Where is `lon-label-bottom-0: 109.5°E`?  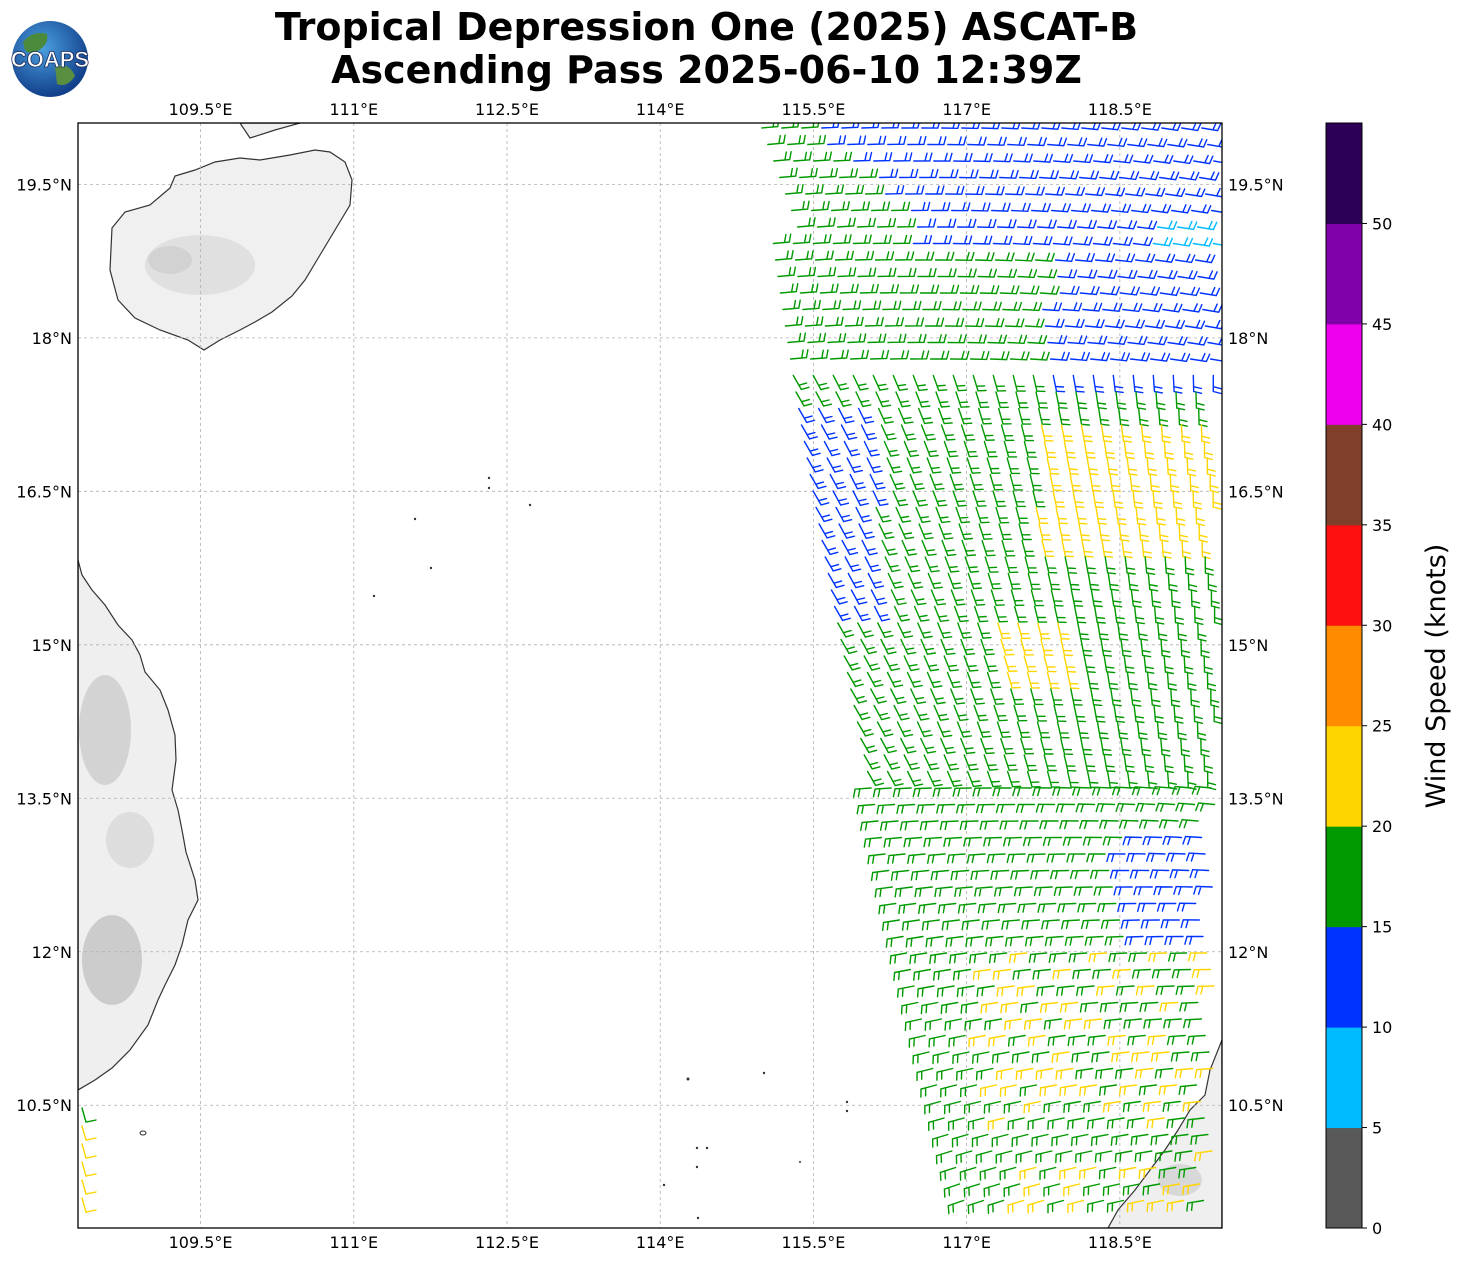
lon-label-bottom-0: 109.5°E is located at coordinates (201, 1242).